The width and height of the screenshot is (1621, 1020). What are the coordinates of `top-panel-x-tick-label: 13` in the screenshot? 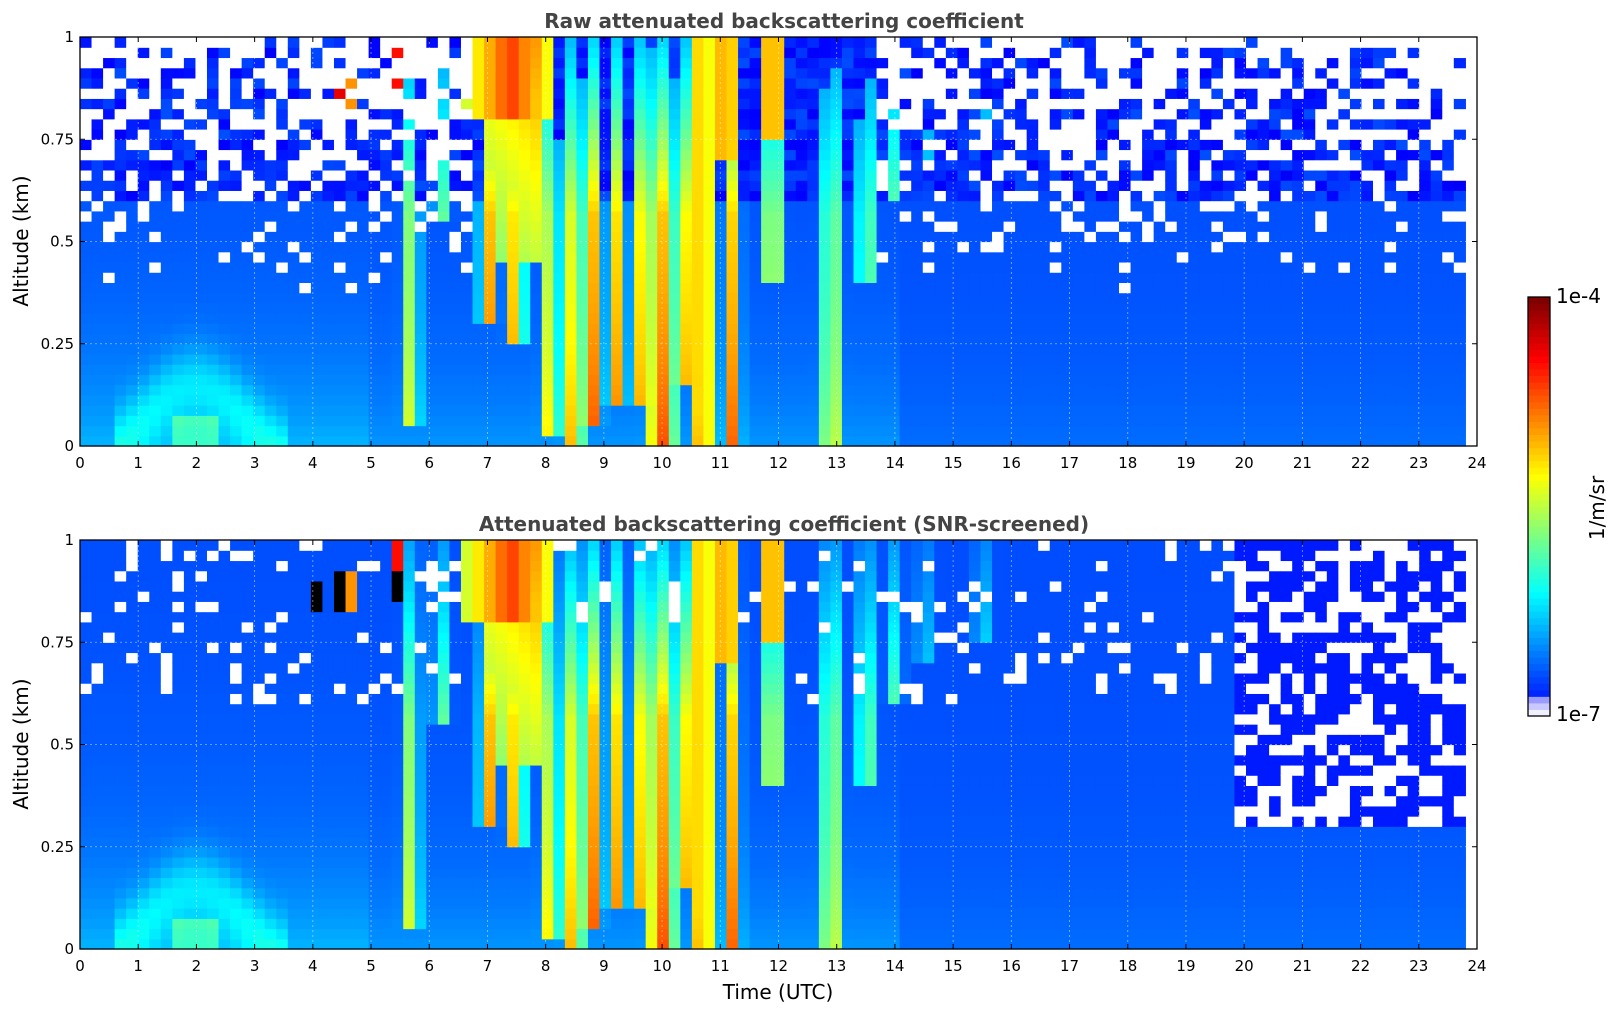 It's located at (836, 463).